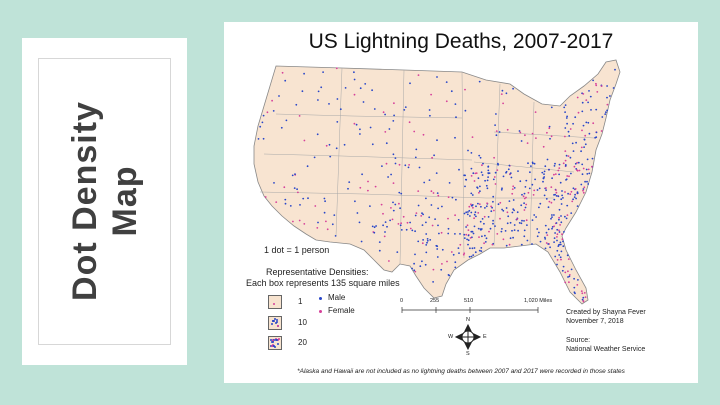  Describe the element at coordinates (435, 301) in the screenshot. I see `scale-tick-255: 255` at that location.